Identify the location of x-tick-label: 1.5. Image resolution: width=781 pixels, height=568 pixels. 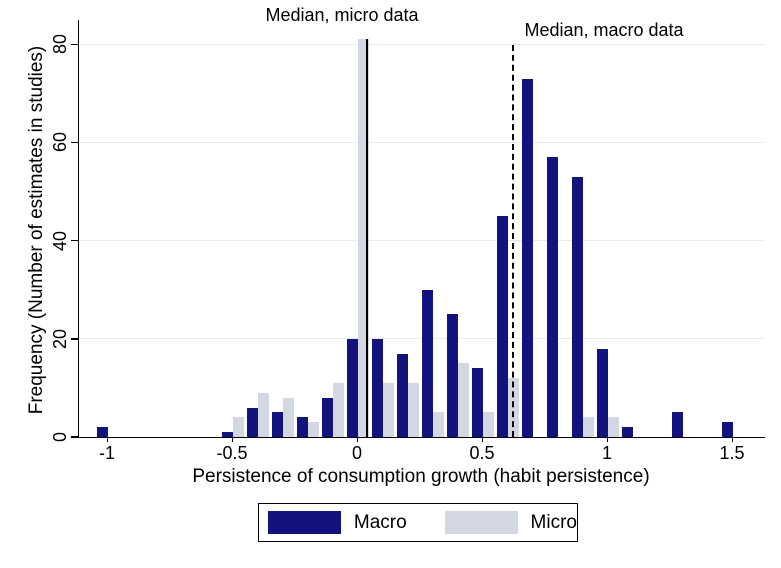
(732, 453).